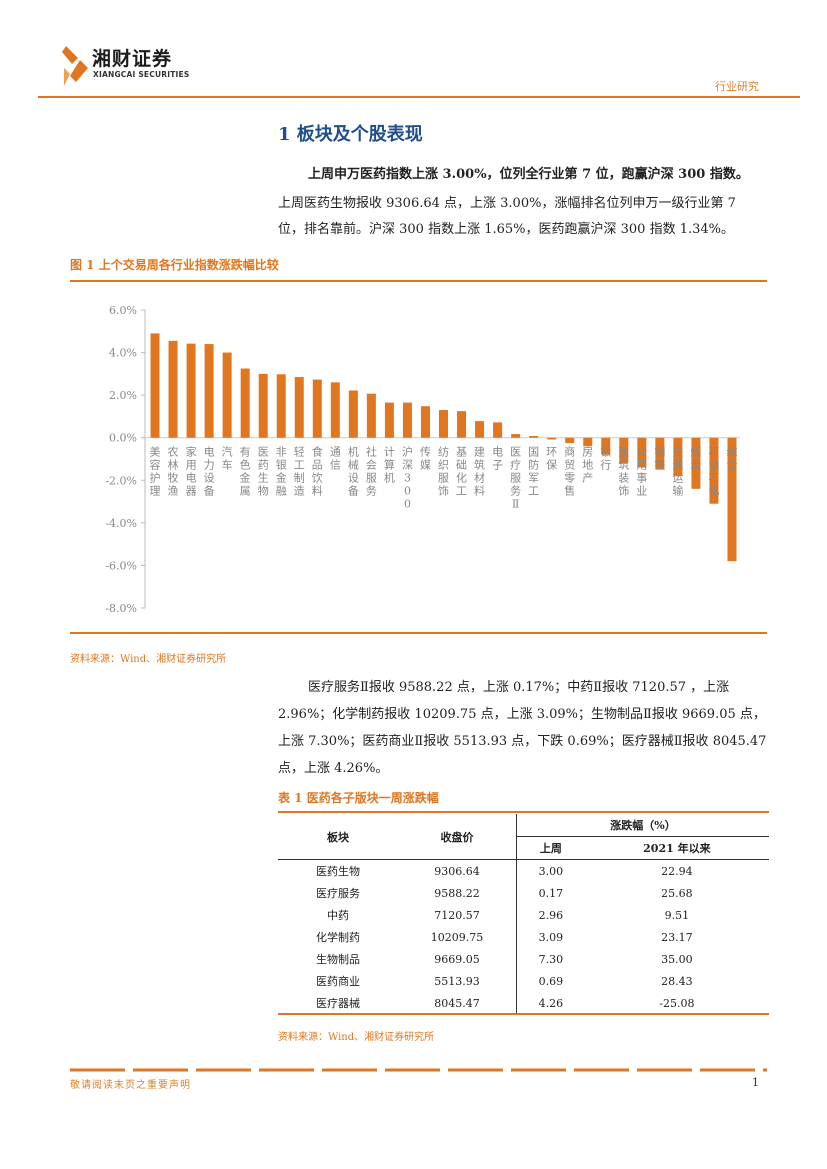 The width and height of the screenshot is (827, 1169). What do you see at coordinates (227, 458) in the screenshot?
I see `category-label: 汽车` at bounding box center [227, 458].